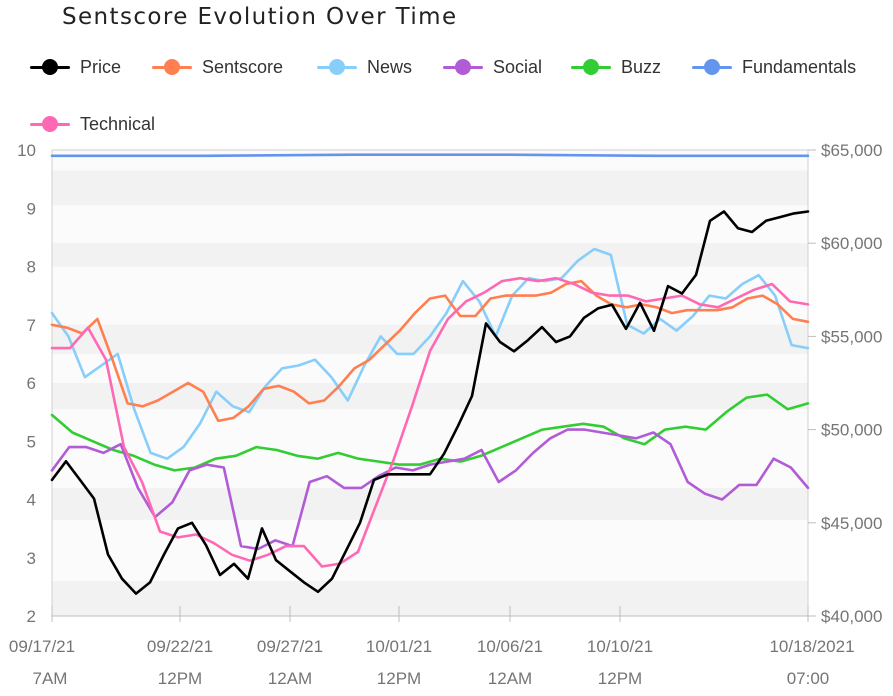  I want to click on legend-label: Social, so click(518, 66).